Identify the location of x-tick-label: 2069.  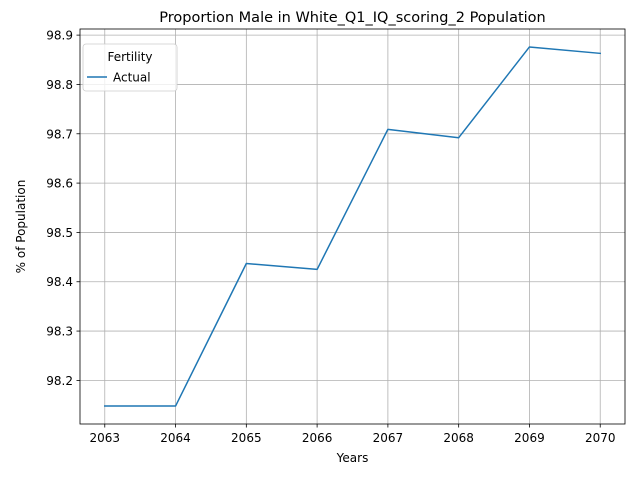
(529, 438).